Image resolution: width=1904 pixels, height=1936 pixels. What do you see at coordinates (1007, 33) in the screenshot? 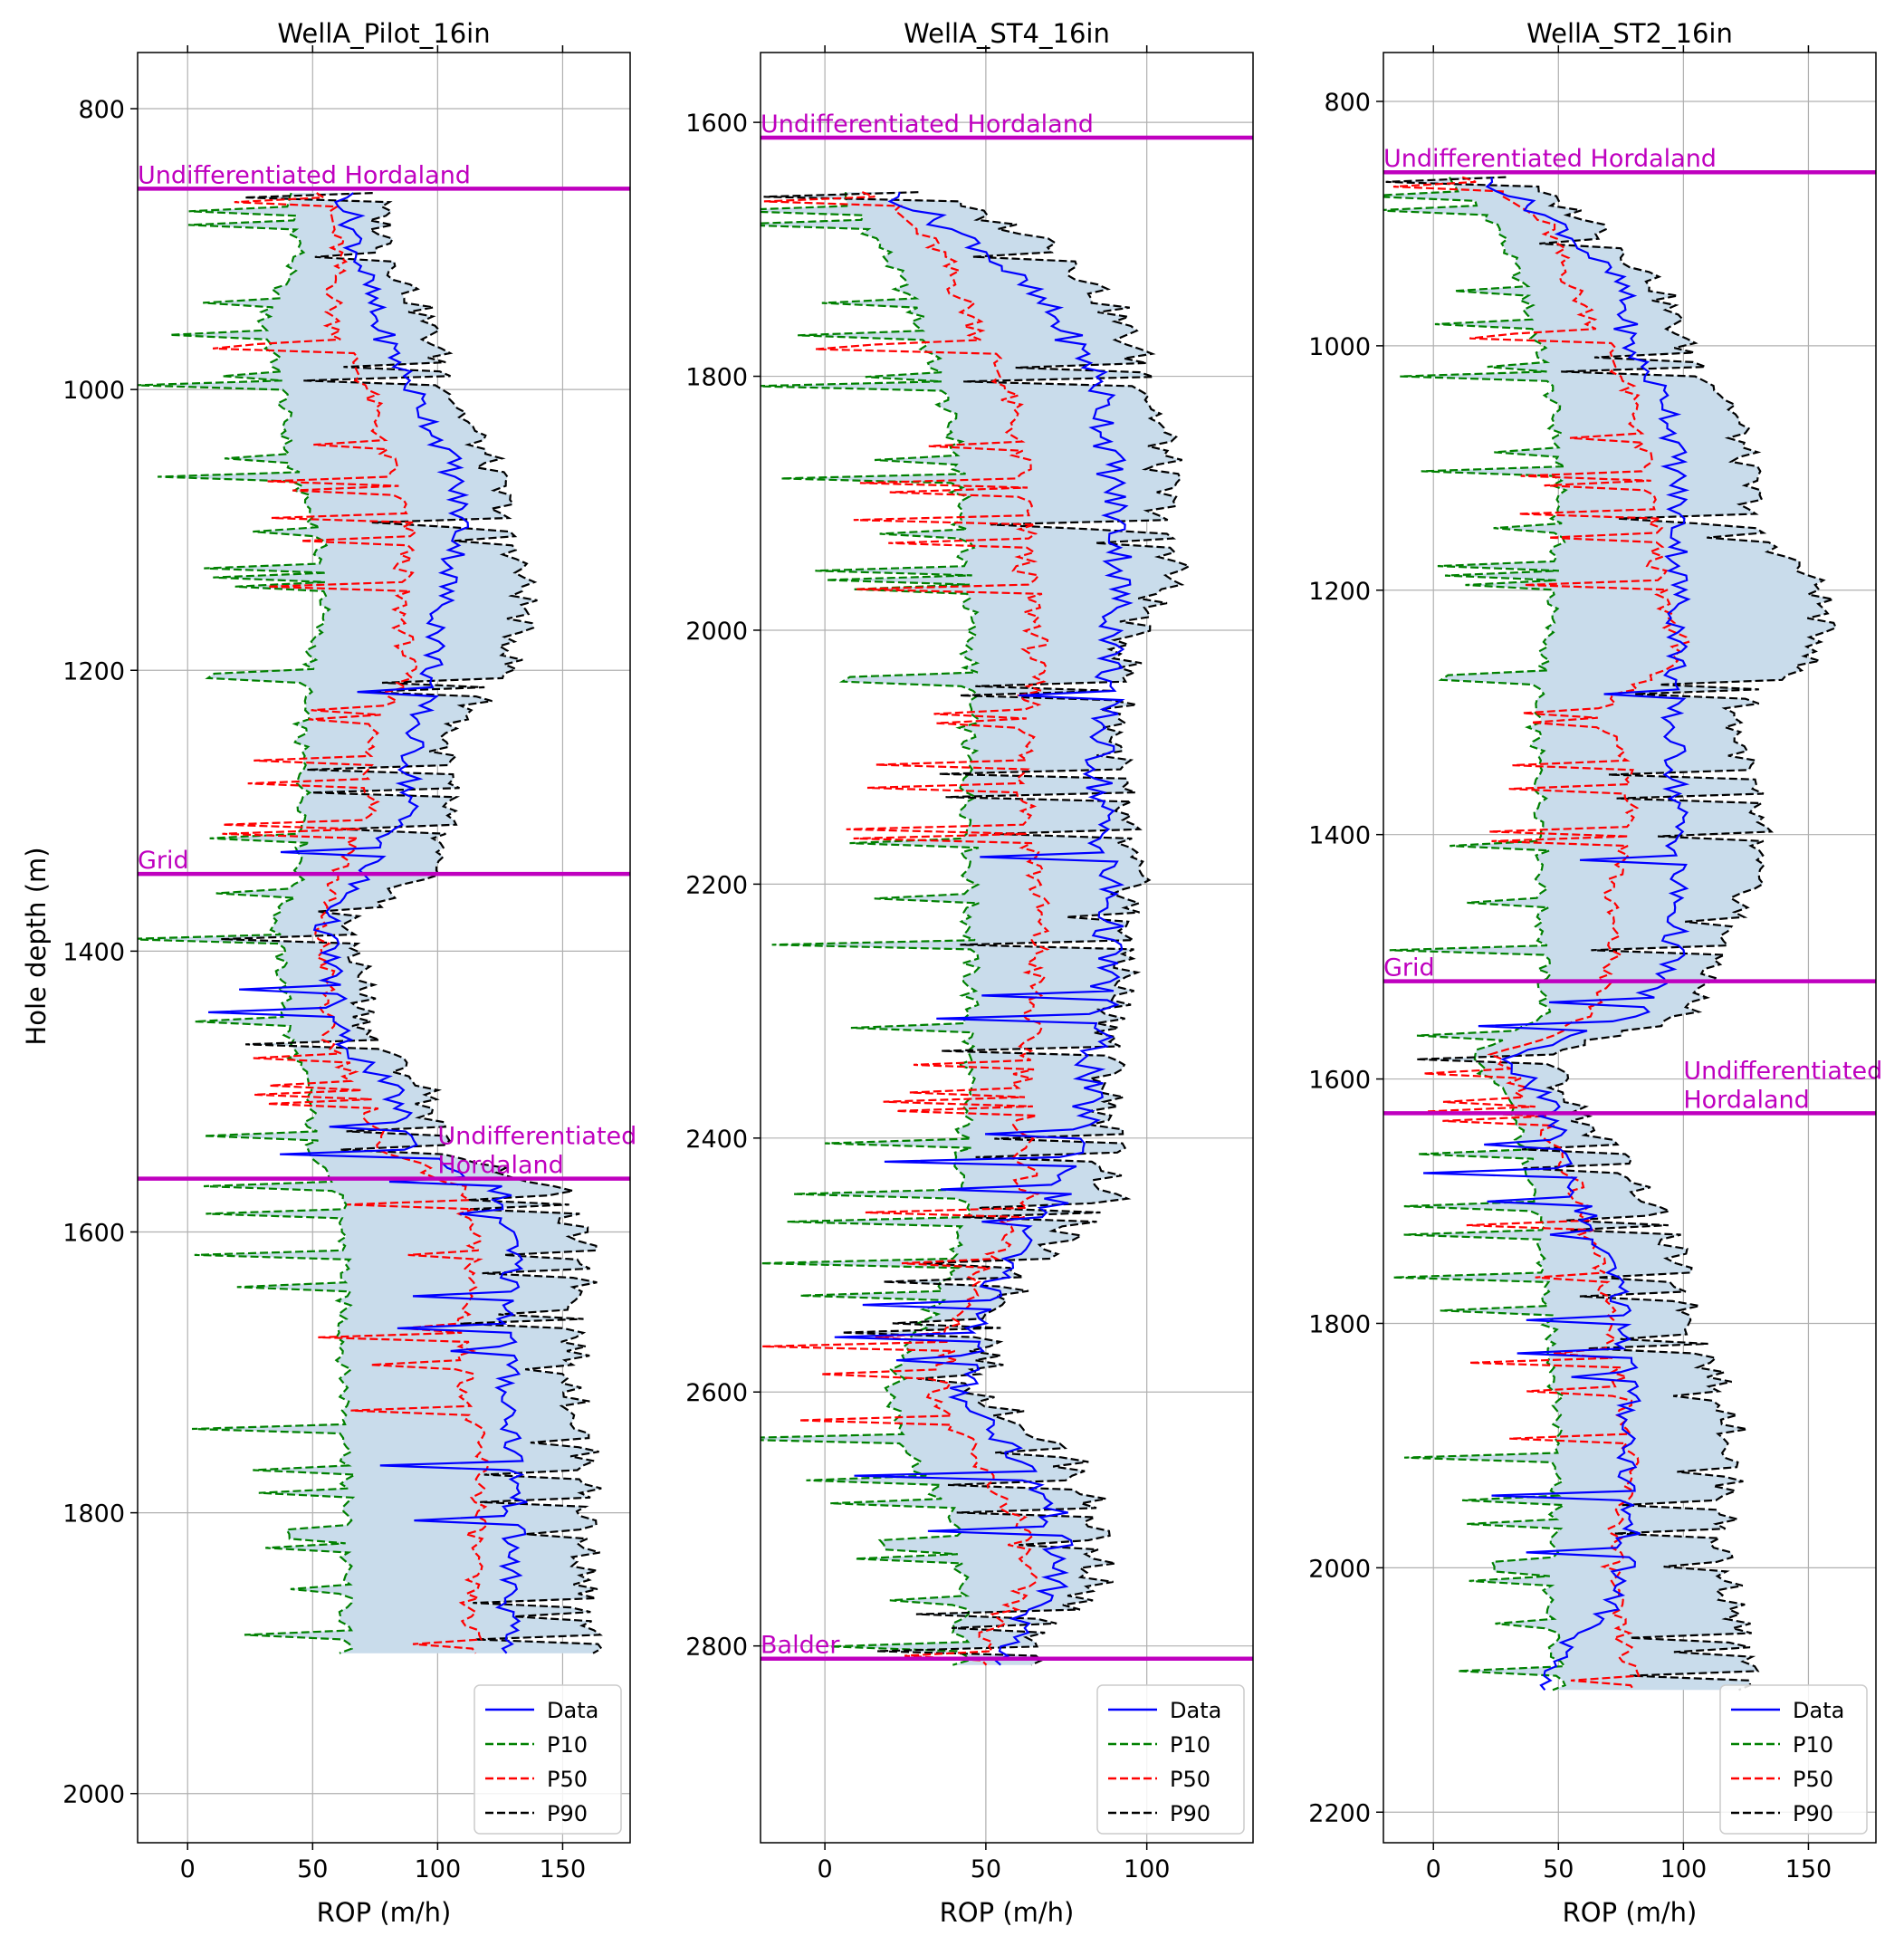
I see `chart-title: WellA_ST4_16in` at bounding box center [1007, 33].